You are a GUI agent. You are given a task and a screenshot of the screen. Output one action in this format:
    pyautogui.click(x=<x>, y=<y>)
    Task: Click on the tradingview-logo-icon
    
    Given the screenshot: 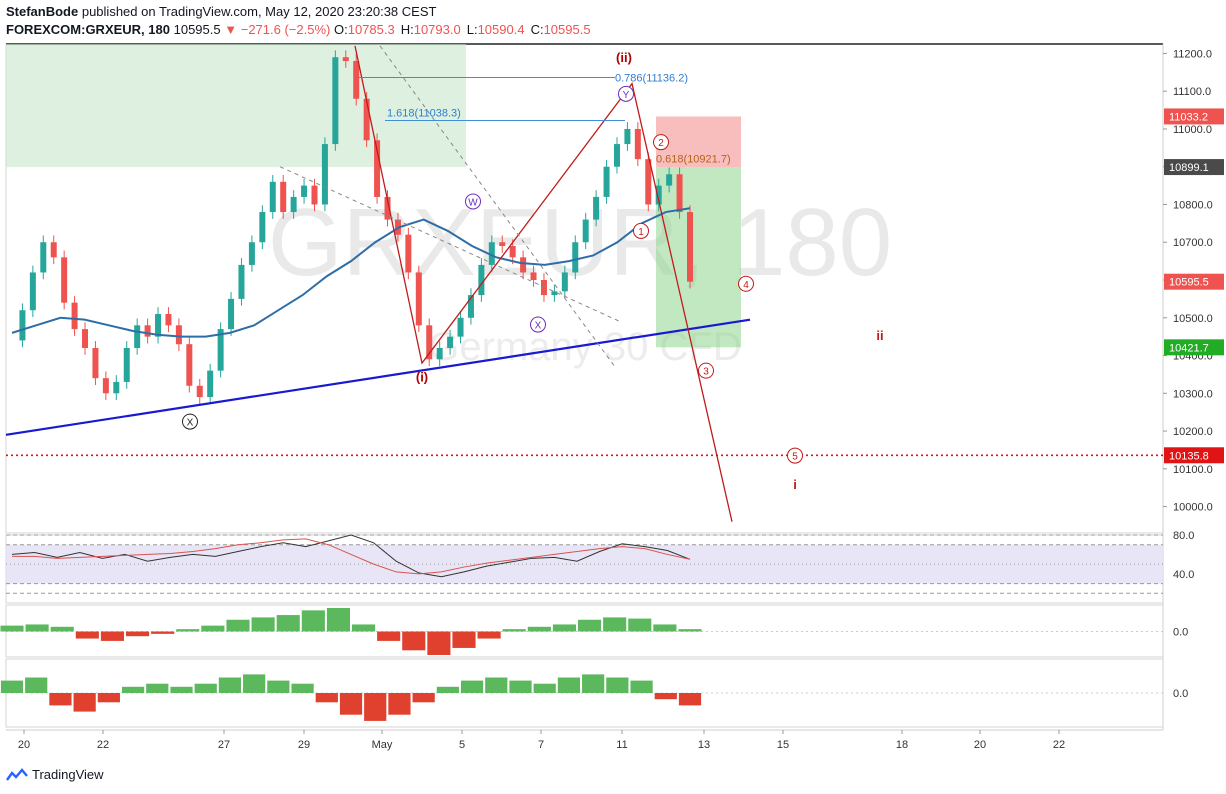 What is the action you would take?
    pyautogui.click(x=17, y=774)
    